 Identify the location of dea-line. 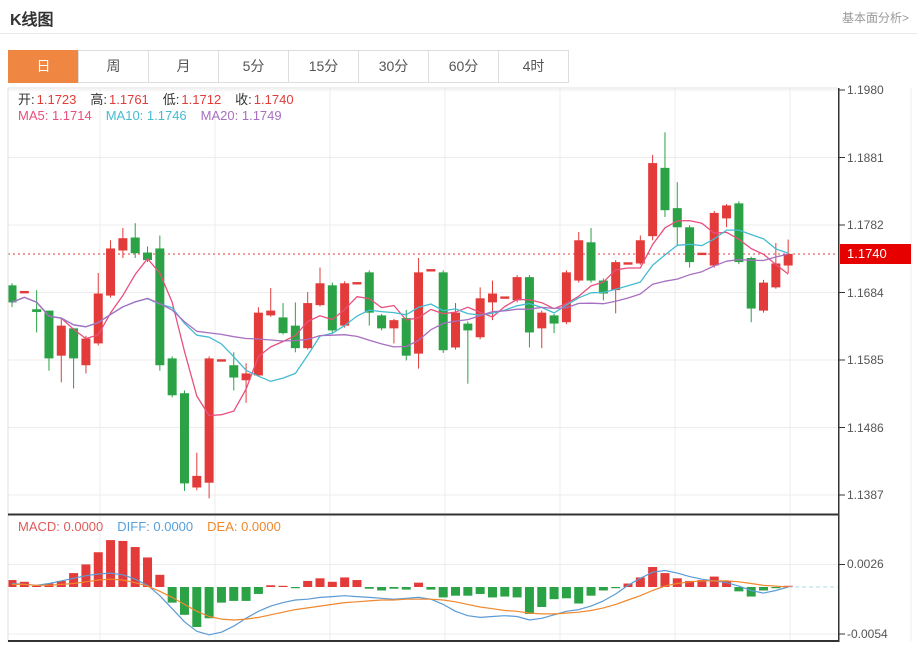
(400, 599).